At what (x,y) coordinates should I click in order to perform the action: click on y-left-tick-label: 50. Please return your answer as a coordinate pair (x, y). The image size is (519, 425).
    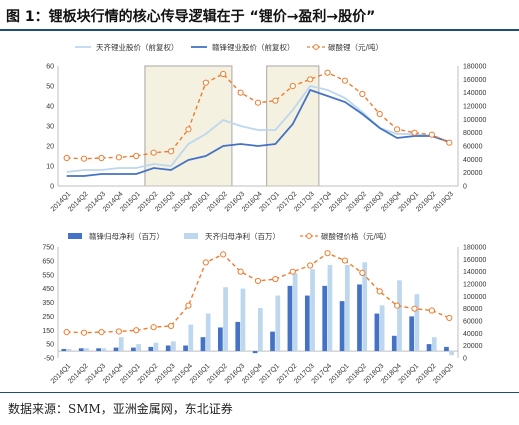
    Looking at the image, I should click on (50, 87).